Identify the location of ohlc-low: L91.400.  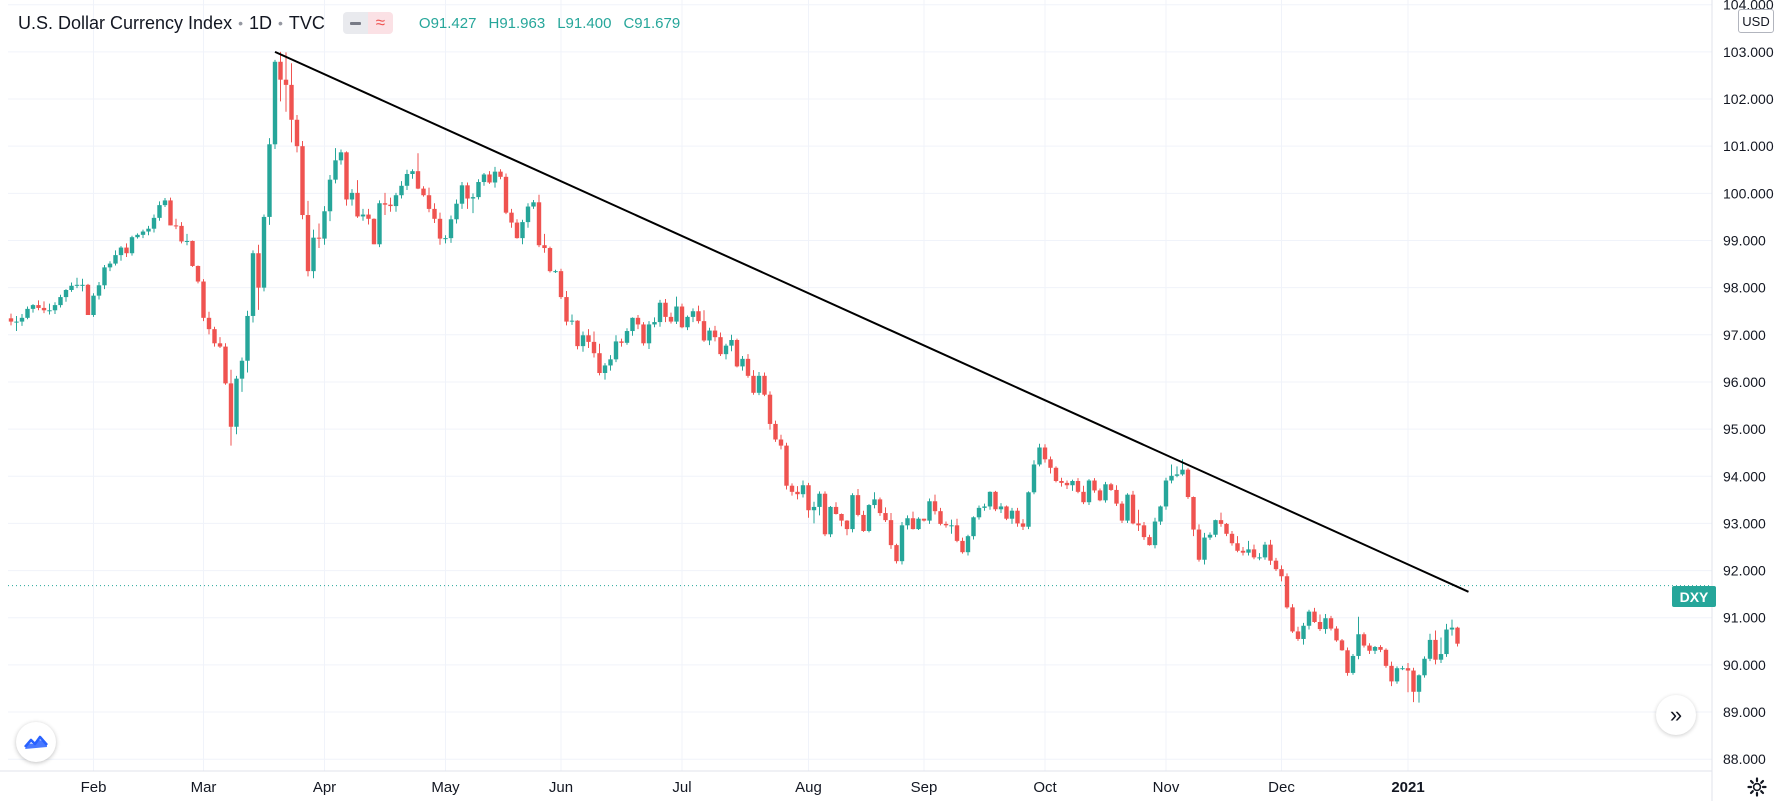
(584, 23).